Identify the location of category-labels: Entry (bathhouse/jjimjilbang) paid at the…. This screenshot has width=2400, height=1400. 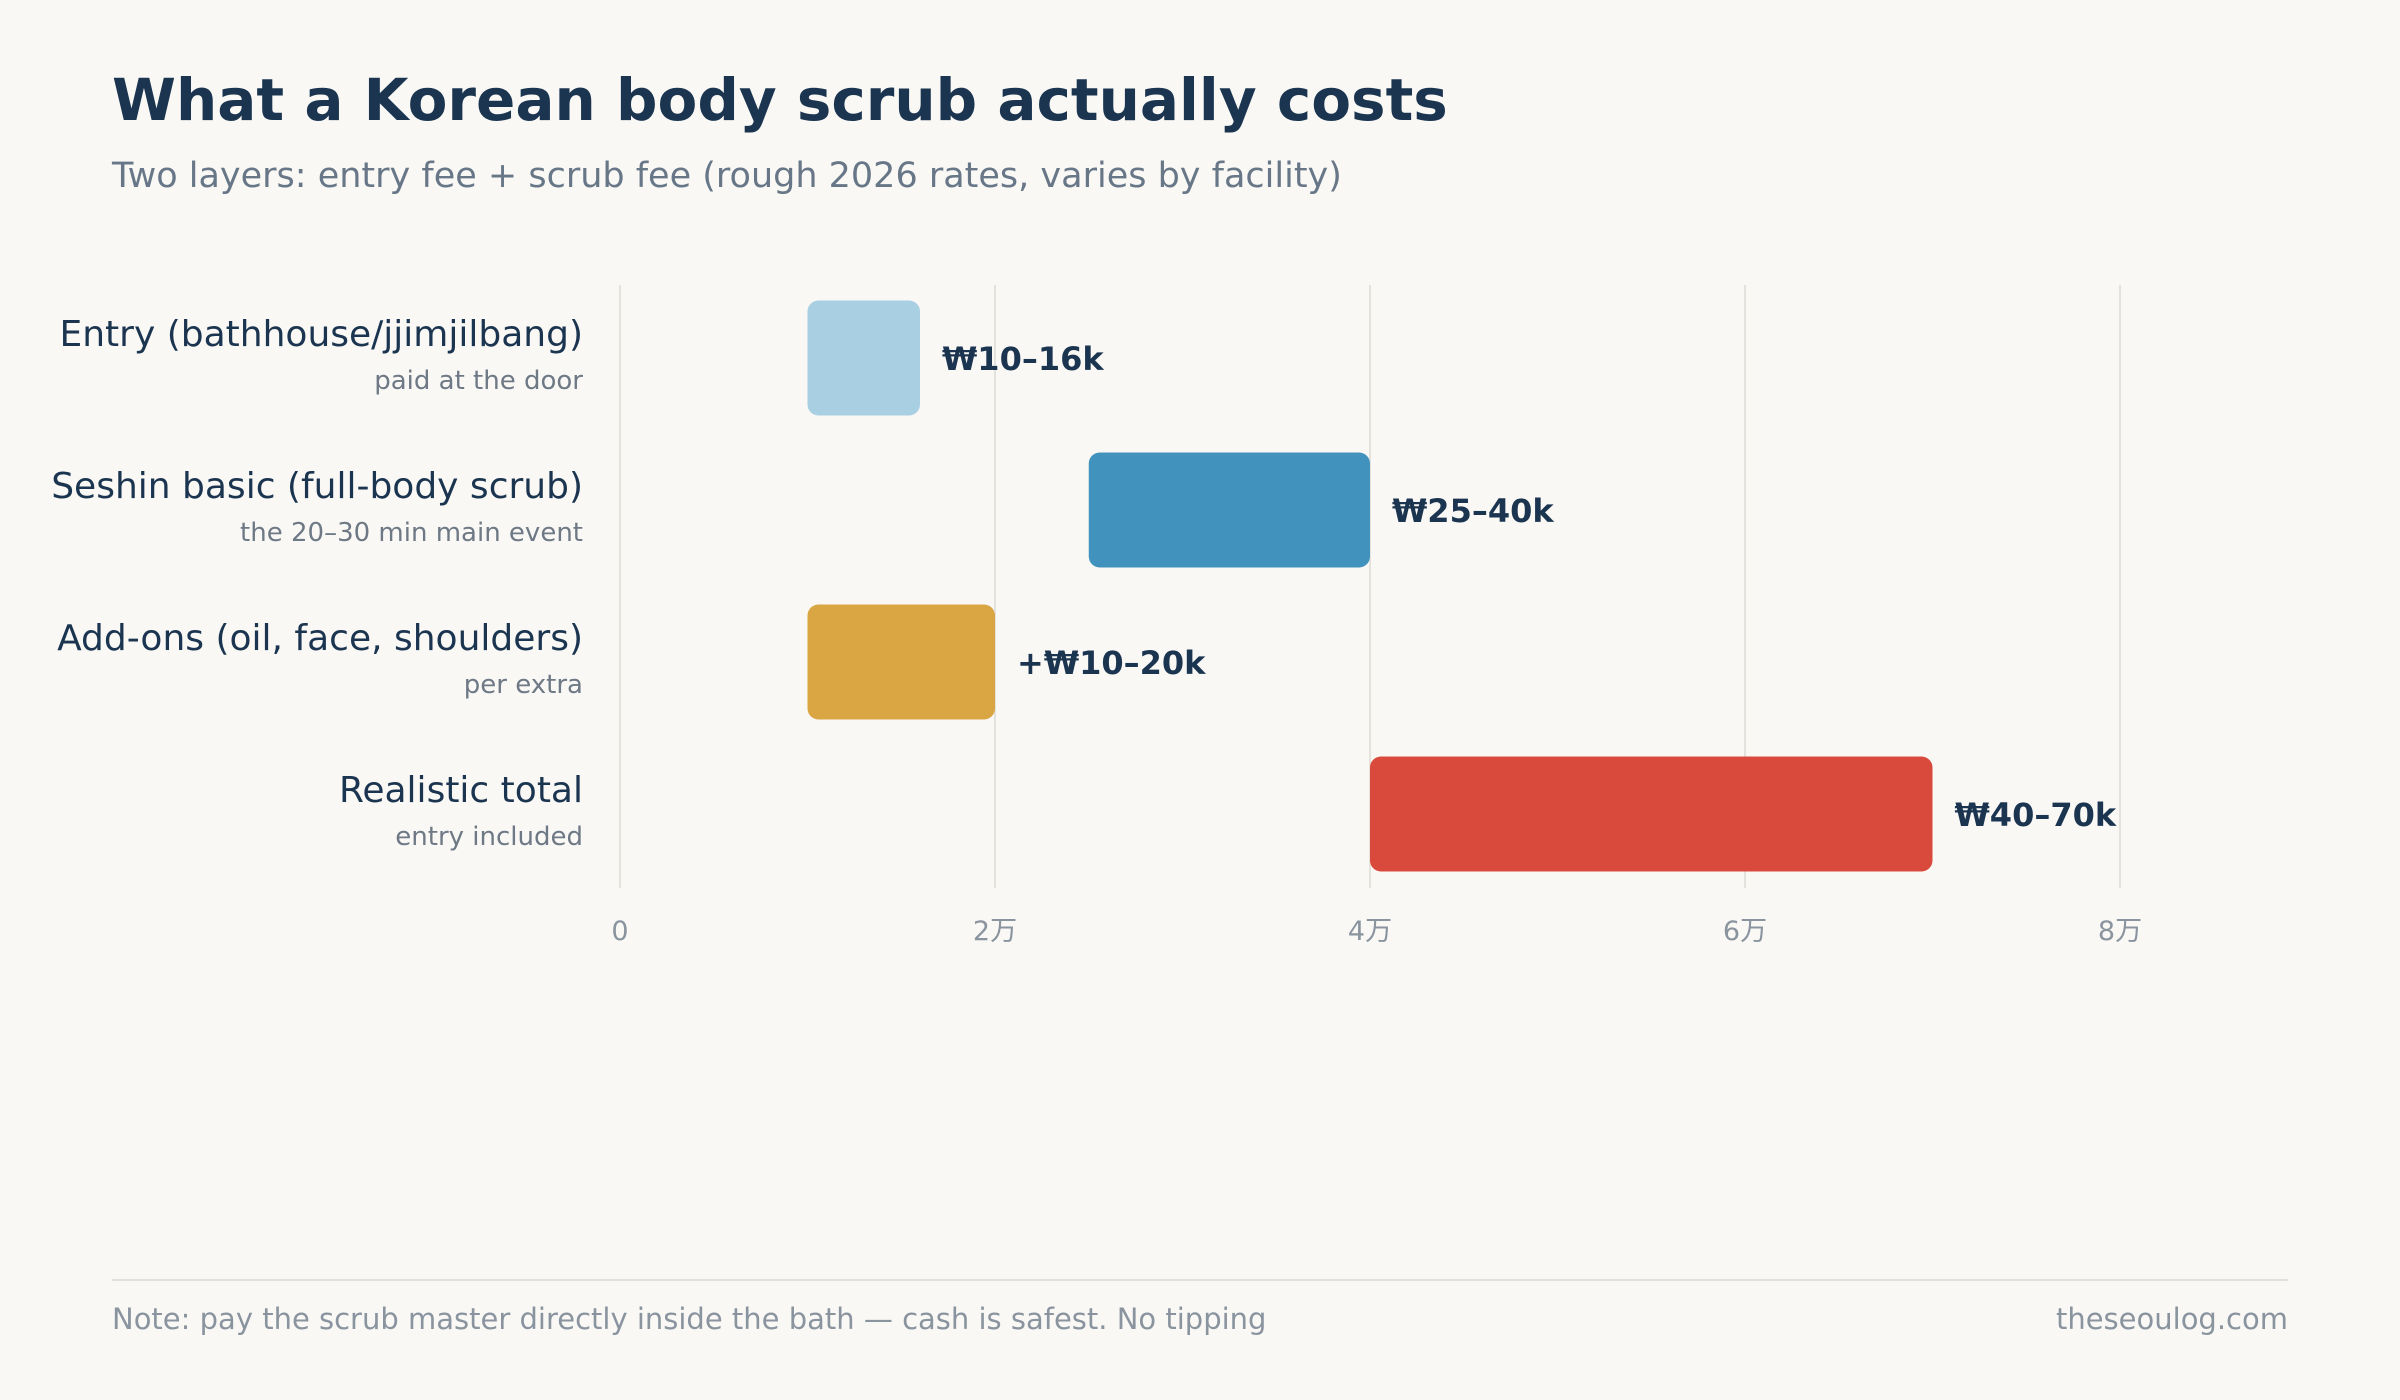
(317, 583).